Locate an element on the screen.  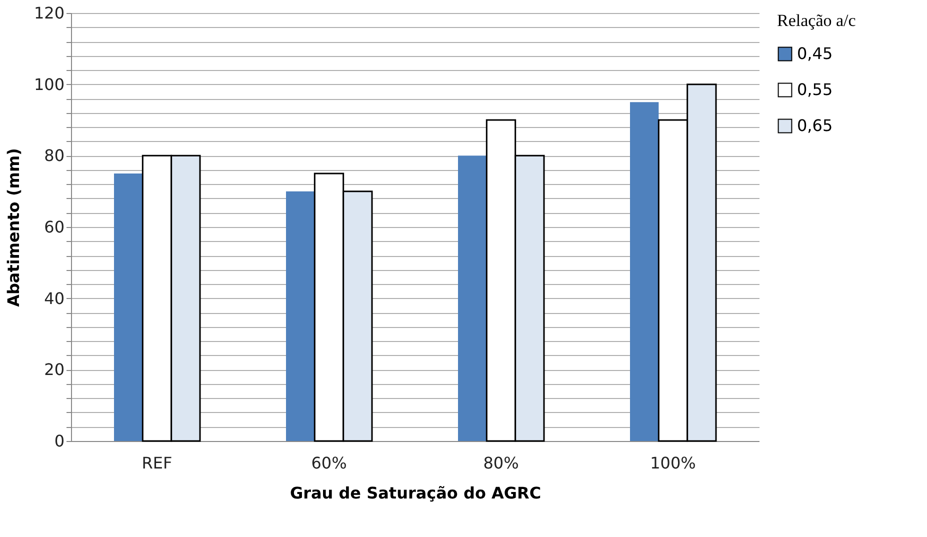
y-tick-label: 60 is located at coordinates (54, 227).